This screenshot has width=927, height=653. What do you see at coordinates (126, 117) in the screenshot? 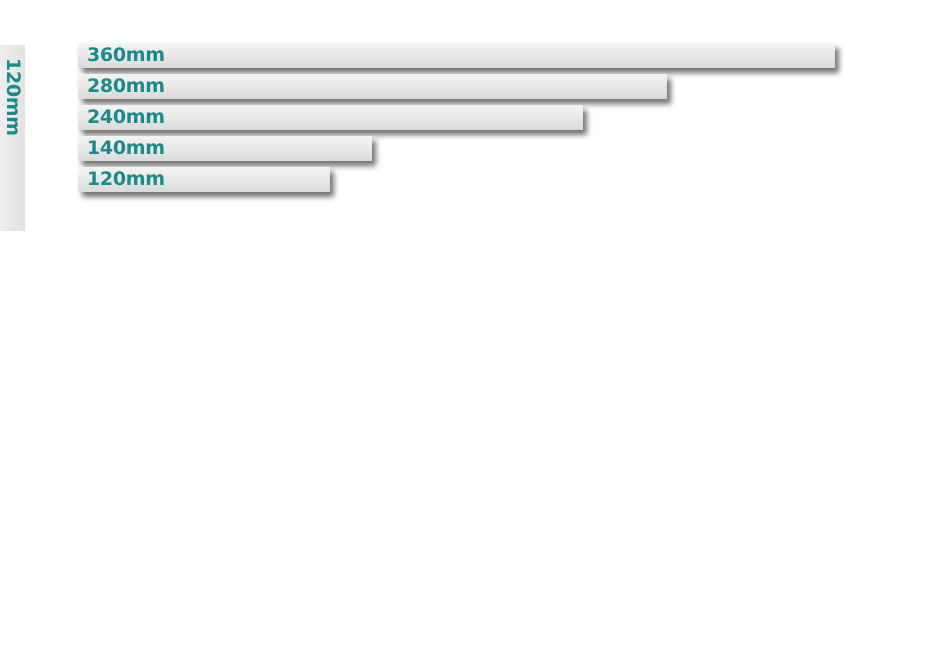
I see `bar-label-3: 240mm` at bounding box center [126, 117].